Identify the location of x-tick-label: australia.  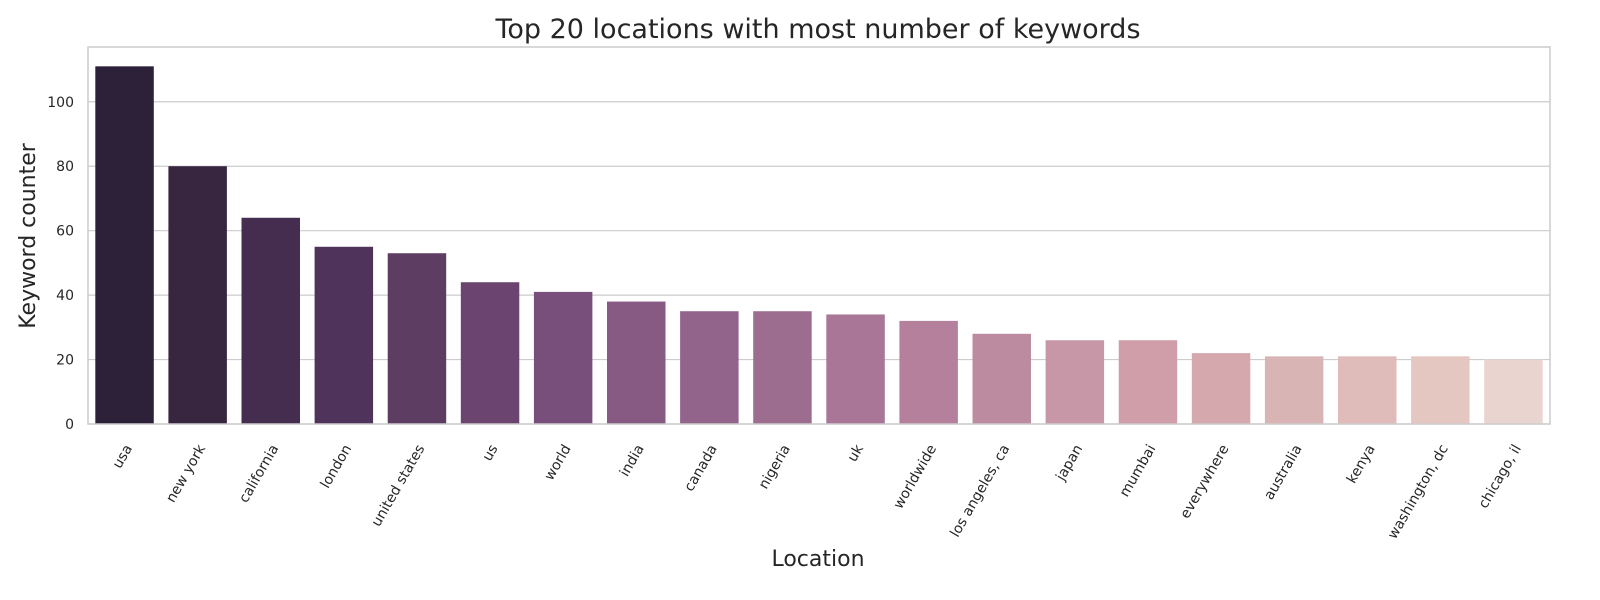
(1283, 472).